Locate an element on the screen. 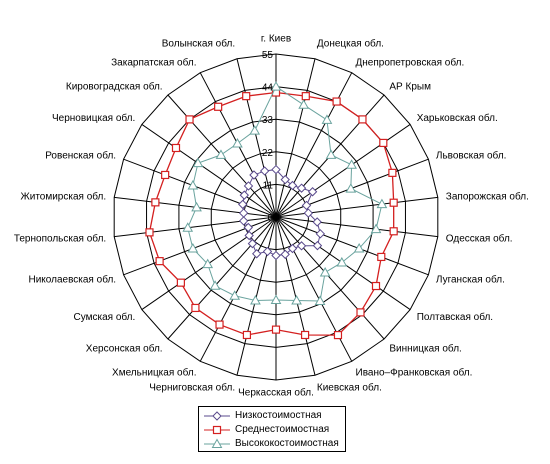 This screenshot has height=464, width=550. legend-marker-mid is located at coordinates (217, 430).